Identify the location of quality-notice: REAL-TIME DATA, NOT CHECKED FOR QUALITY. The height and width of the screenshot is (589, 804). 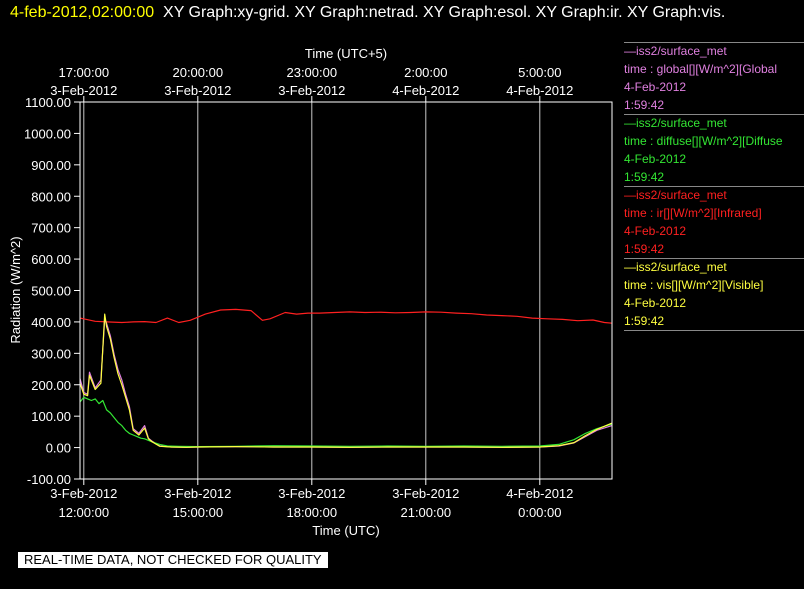
(173, 560).